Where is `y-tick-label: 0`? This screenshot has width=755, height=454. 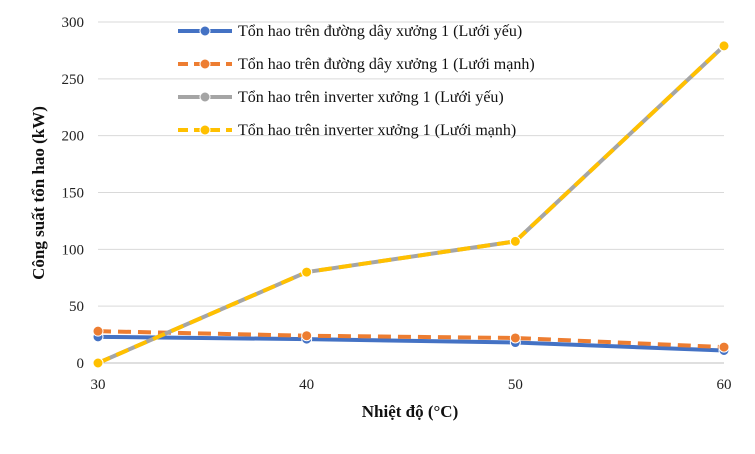
y-tick-label: 0 is located at coordinates (81, 364).